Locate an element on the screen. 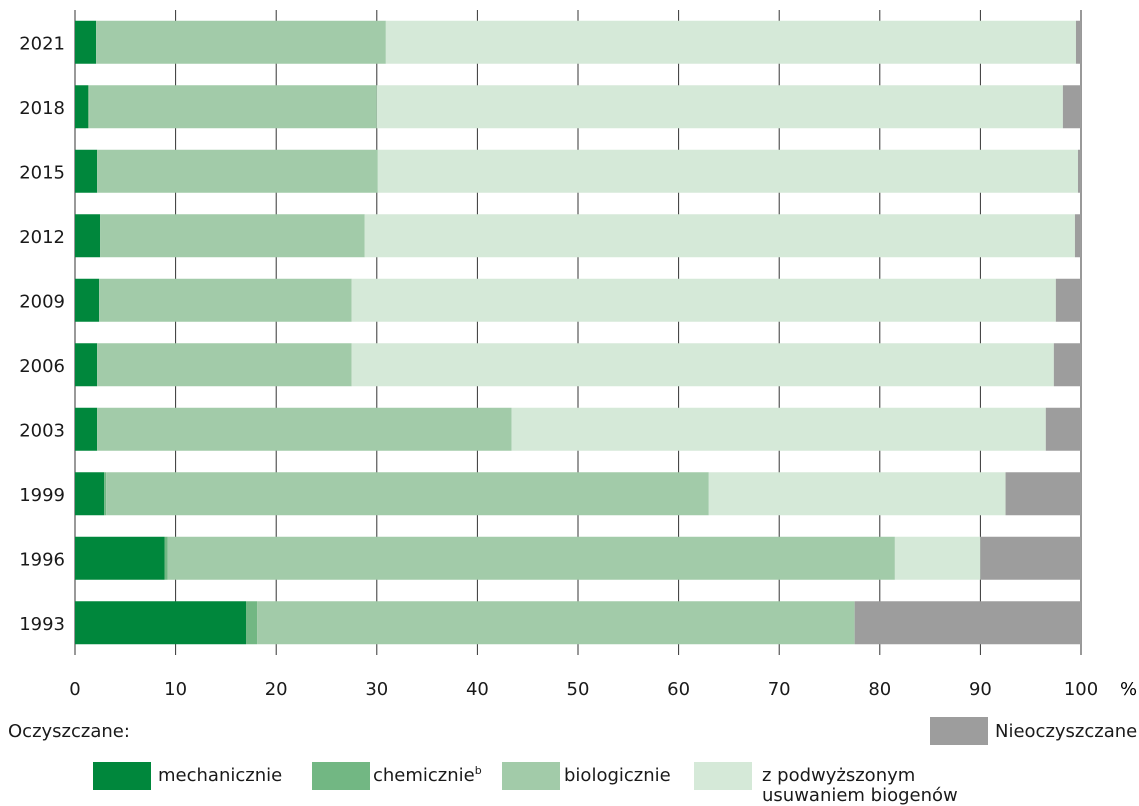 This screenshot has height=806, width=1139. y-tick-label-2018: 2018 is located at coordinates (42, 108).